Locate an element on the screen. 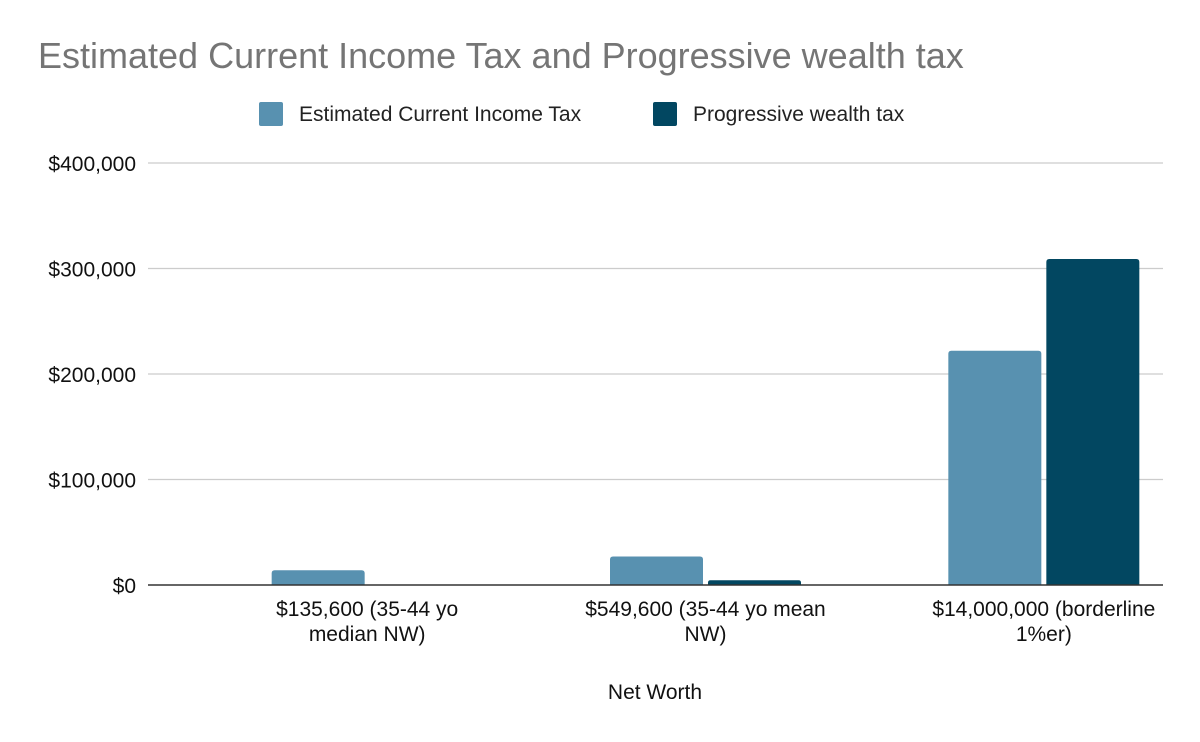 This screenshot has width=1200, height=742. y-tick-label: $100,000 is located at coordinates (92, 481).